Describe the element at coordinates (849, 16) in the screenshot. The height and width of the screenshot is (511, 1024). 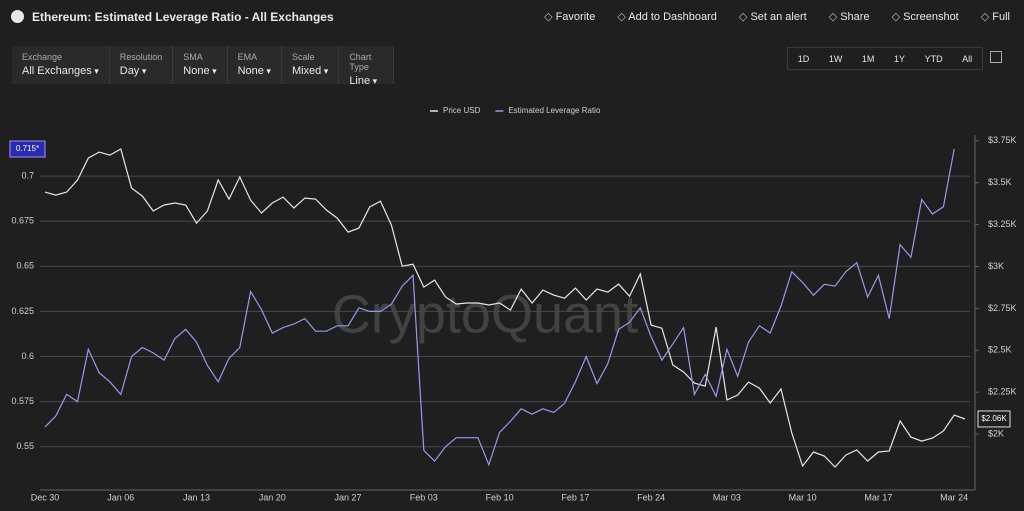
I see `share: Share` at that location.